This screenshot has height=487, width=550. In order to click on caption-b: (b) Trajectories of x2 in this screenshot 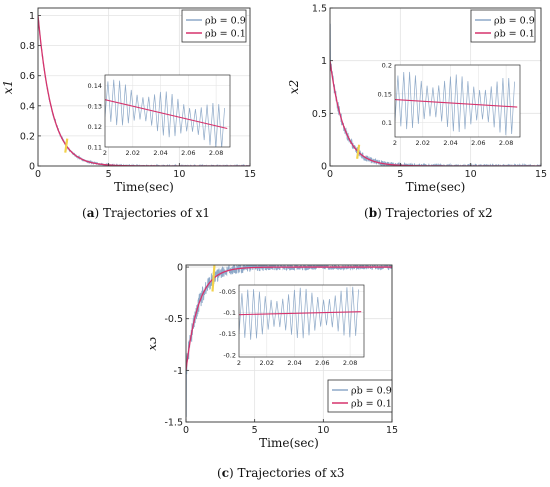, I will do `click(428, 213)`.